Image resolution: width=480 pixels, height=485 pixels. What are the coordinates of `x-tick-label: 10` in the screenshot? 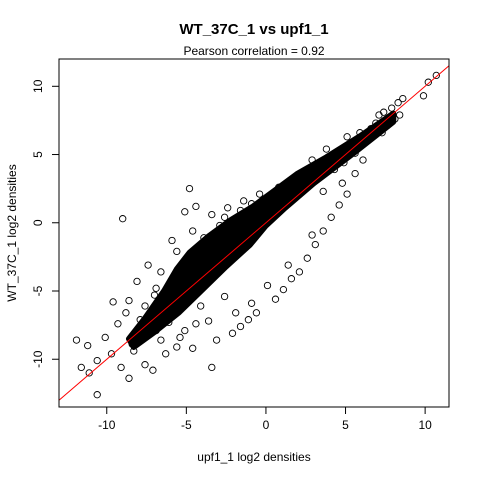 It's located at (425, 425).